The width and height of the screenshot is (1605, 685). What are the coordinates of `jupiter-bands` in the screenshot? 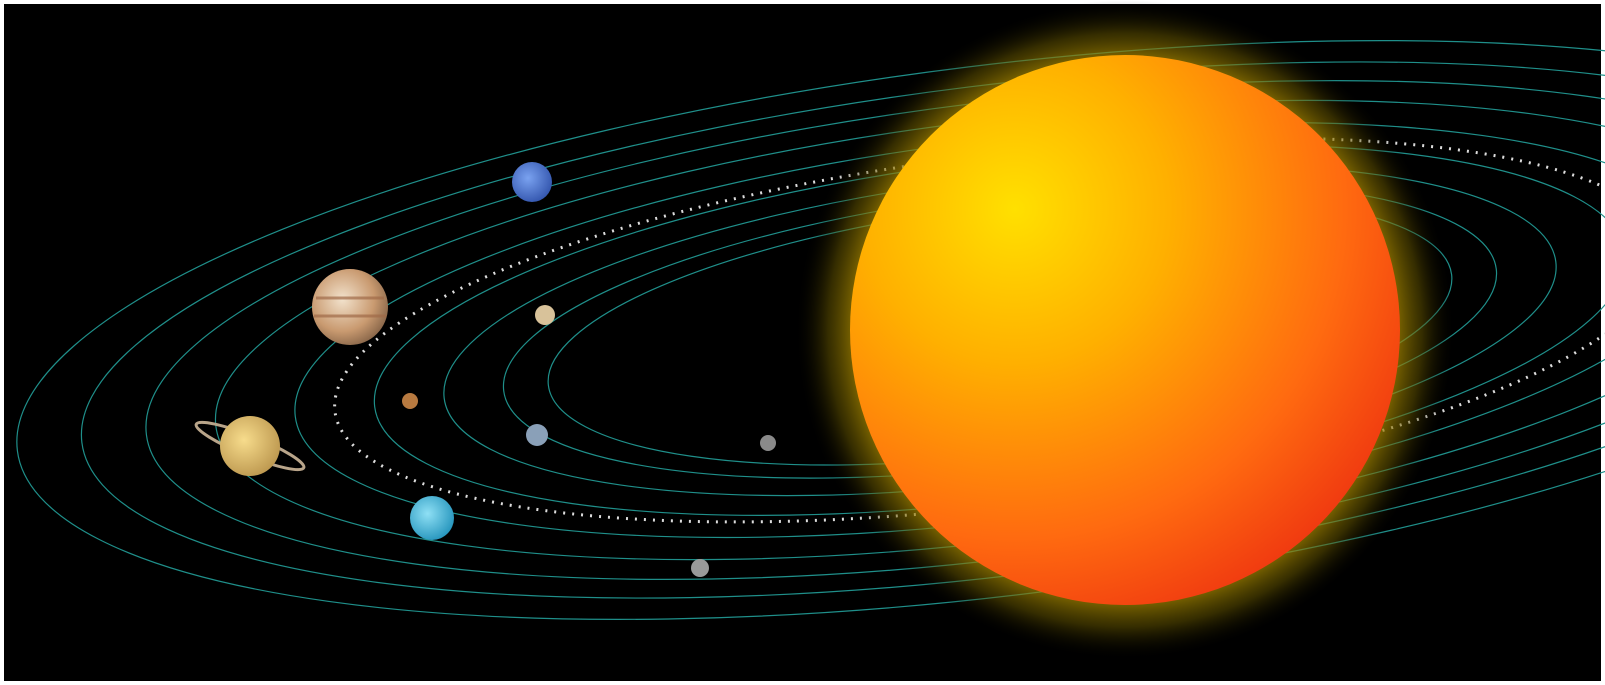 It's located at (350, 307).